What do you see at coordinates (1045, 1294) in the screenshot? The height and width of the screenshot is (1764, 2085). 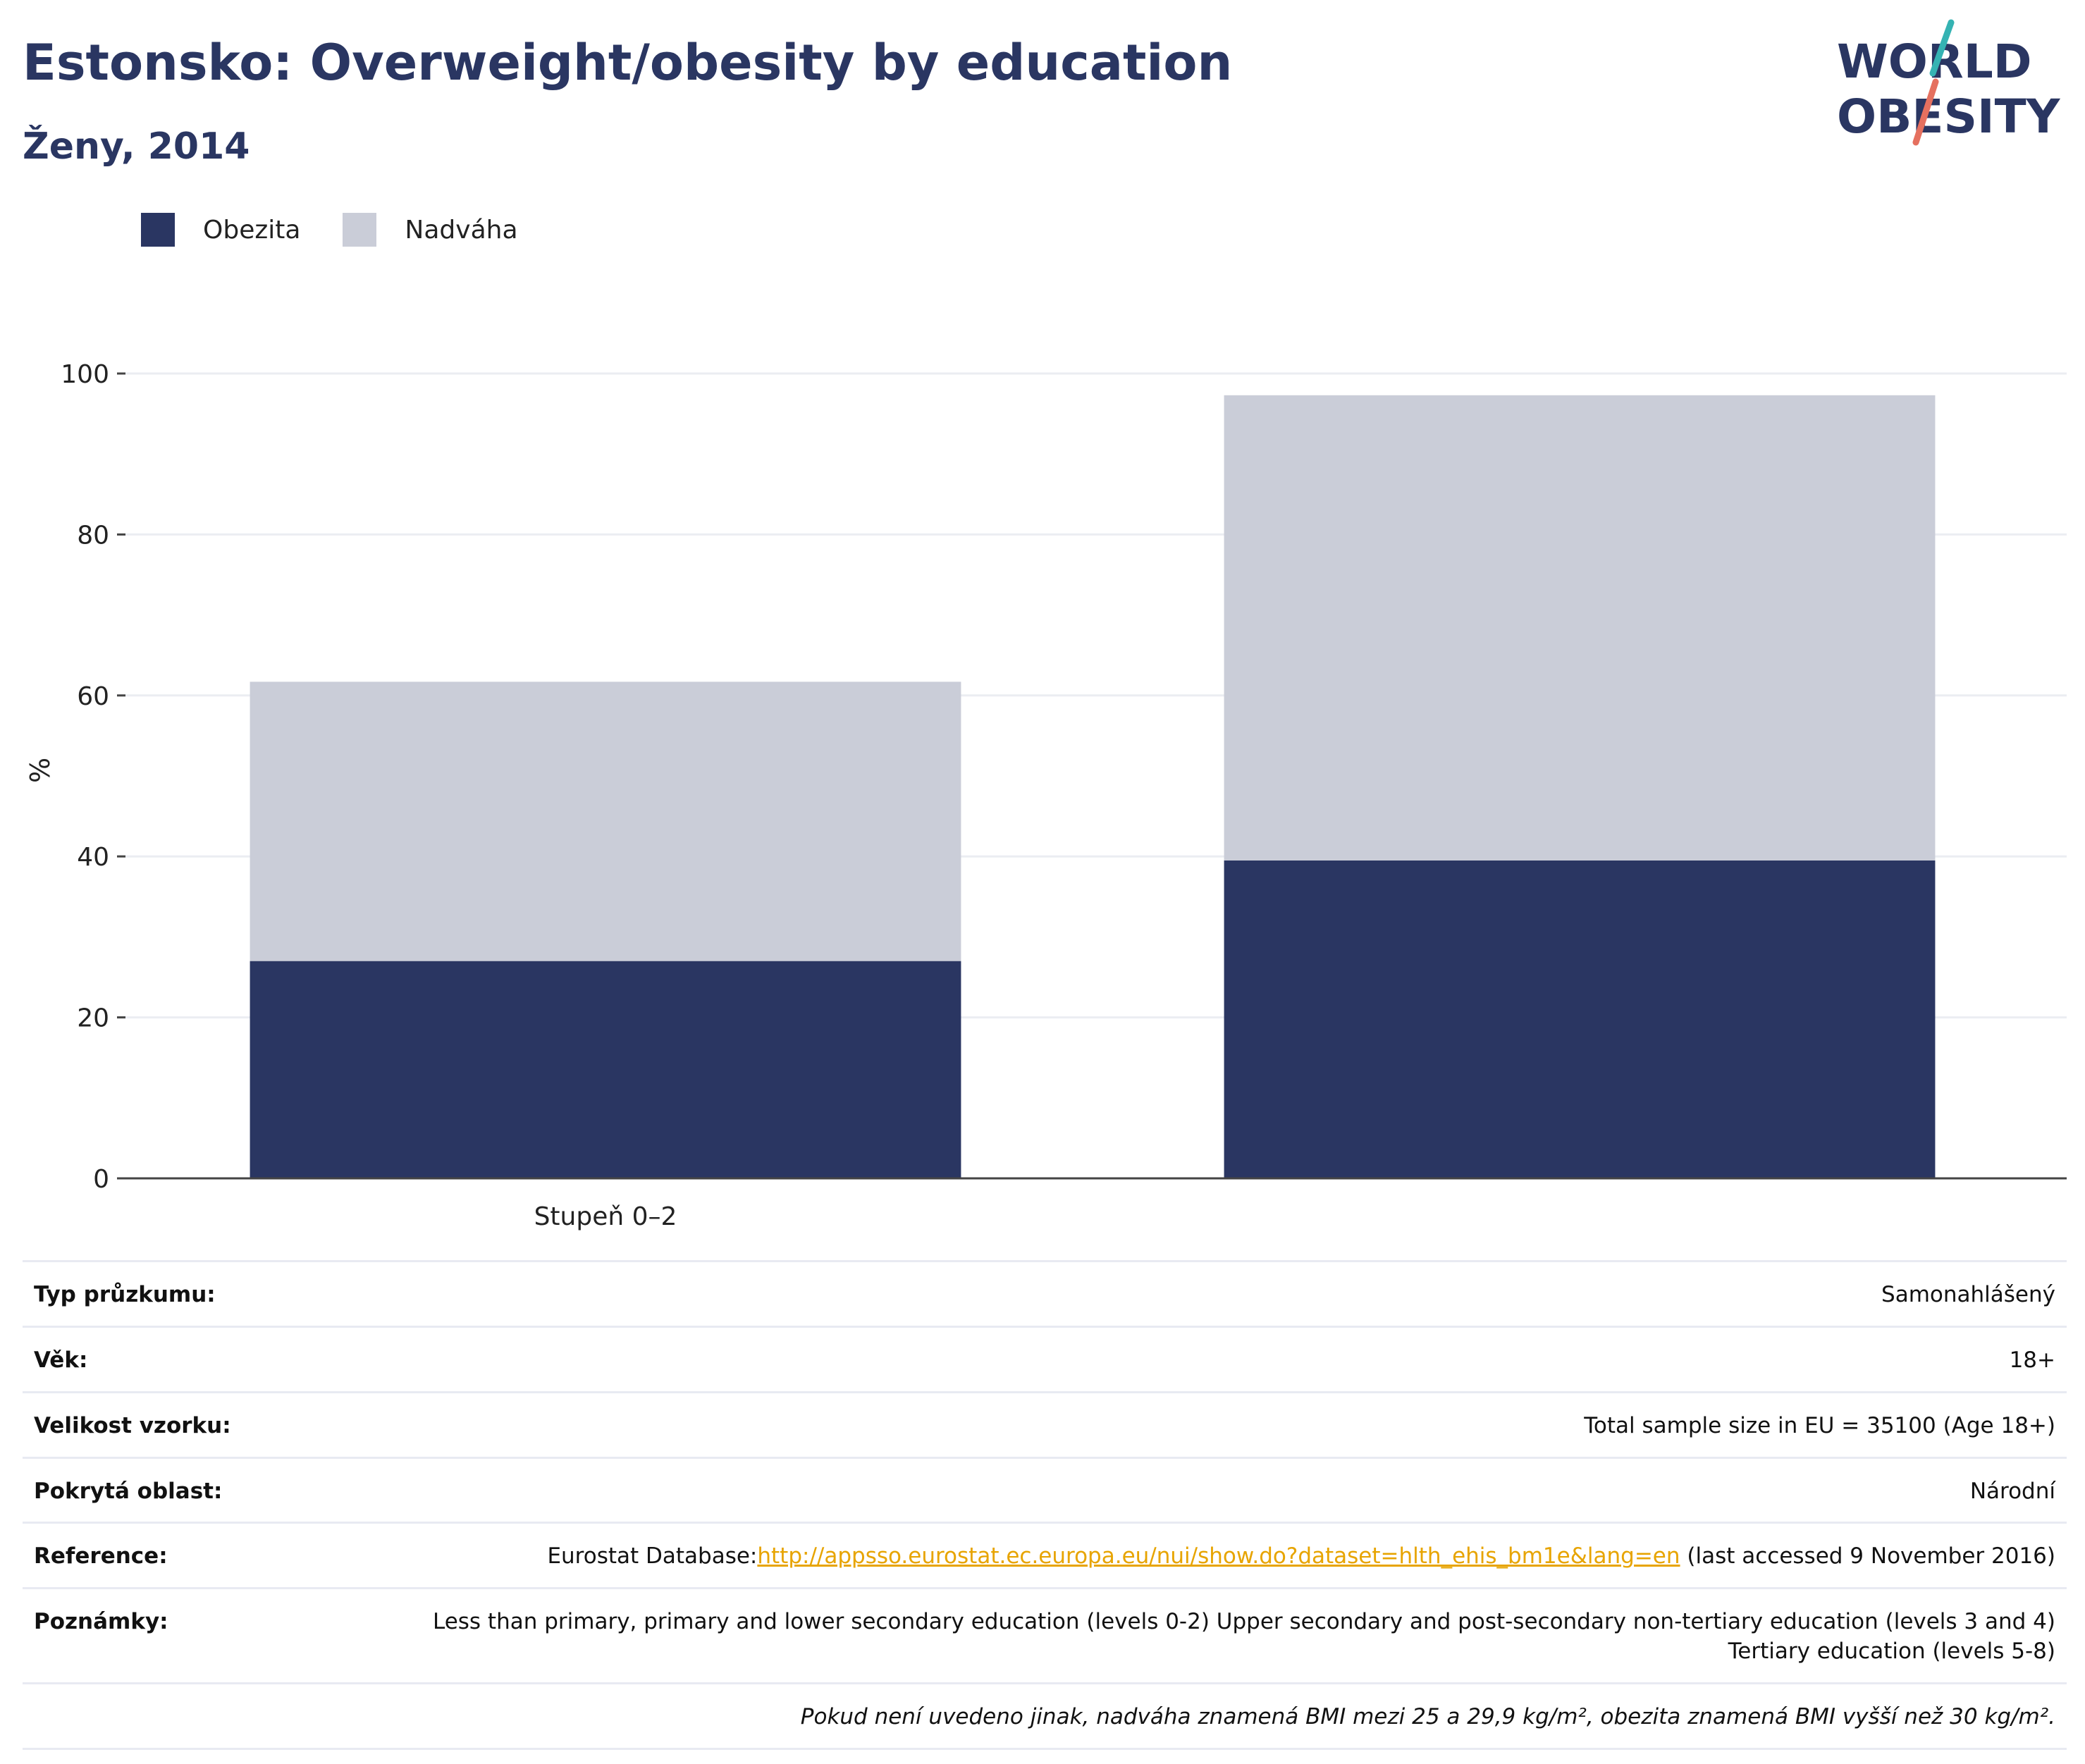 I see `info-row-survey-type: Typ průzkumu: Samonahlášený` at bounding box center [1045, 1294].